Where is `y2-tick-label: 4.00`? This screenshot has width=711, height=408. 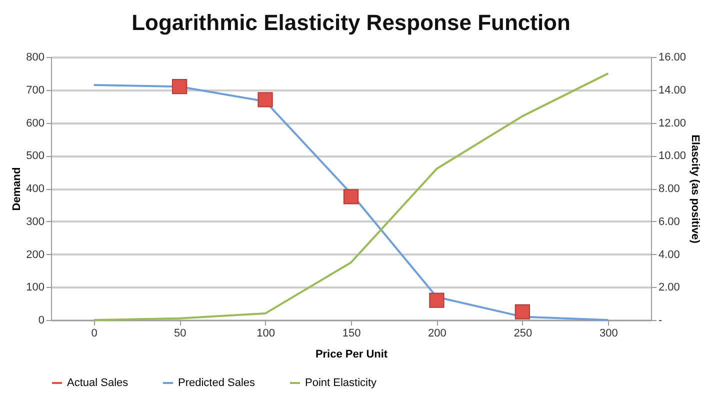
y2-tick-label: 4.00 is located at coordinates (669, 254).